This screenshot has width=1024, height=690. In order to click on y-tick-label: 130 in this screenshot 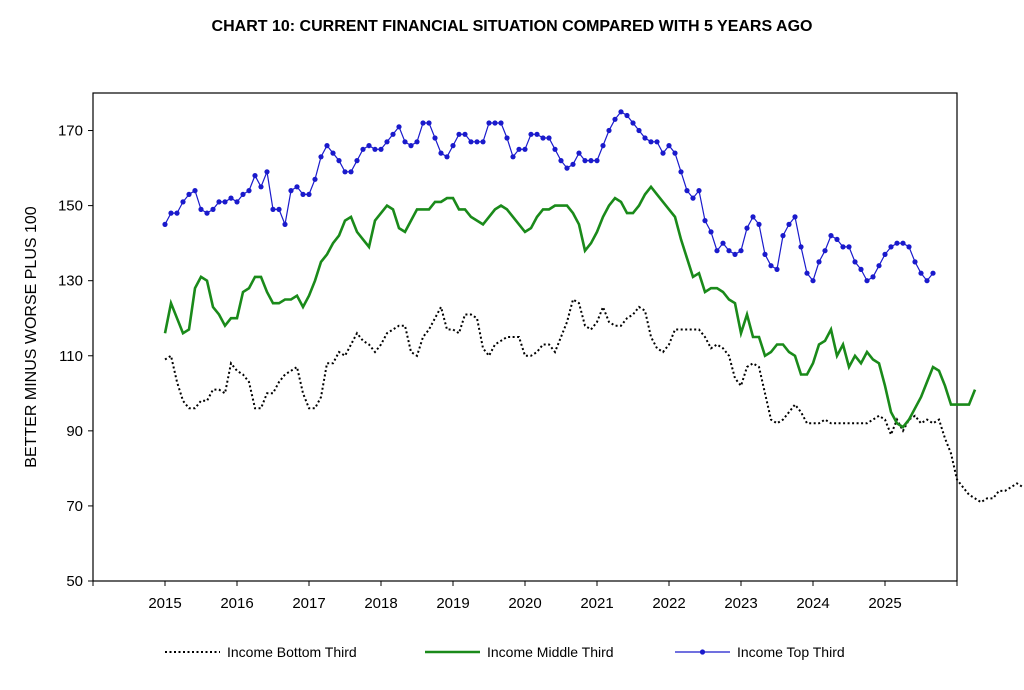, I will do `click(70, 281)`.